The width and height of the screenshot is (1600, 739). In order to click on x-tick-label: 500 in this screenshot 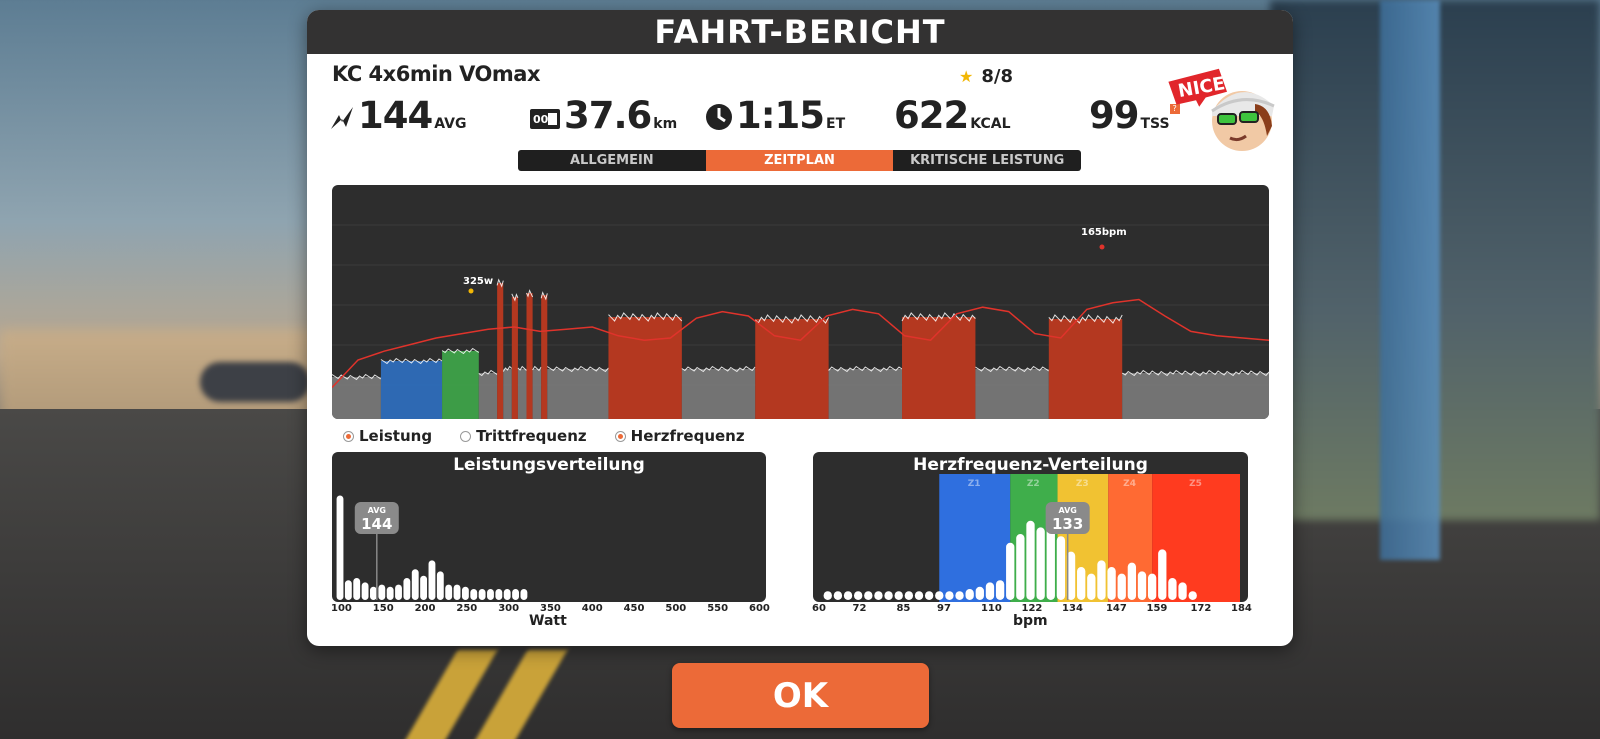, I will do `click(676, 608)`.